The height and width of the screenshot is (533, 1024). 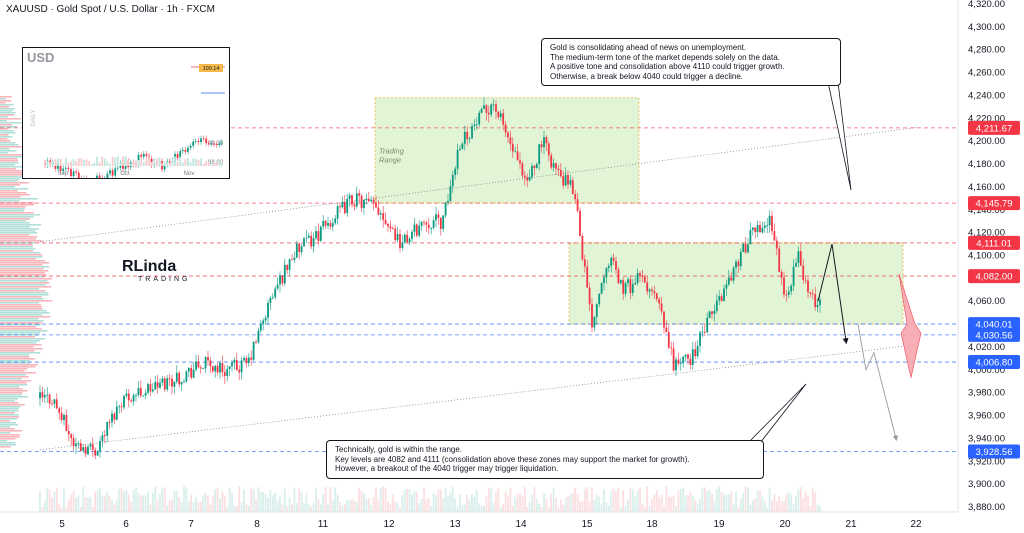 What do you see at coordinates (986, 164) in the screenshot?
I see `price-tick-label: 4,180.00` at bounding box center [986, 164].